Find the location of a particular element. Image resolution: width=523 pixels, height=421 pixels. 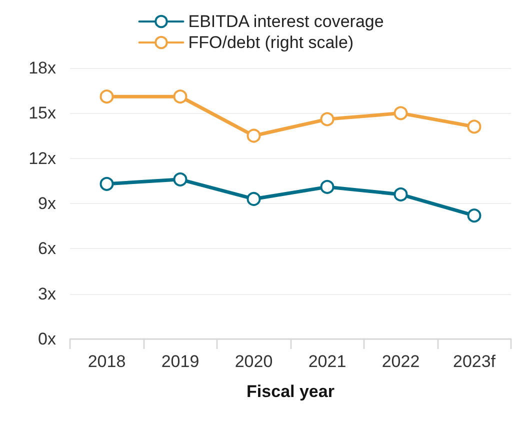

x-axis-title: Fiscal year is located at coordinates (290, 391).